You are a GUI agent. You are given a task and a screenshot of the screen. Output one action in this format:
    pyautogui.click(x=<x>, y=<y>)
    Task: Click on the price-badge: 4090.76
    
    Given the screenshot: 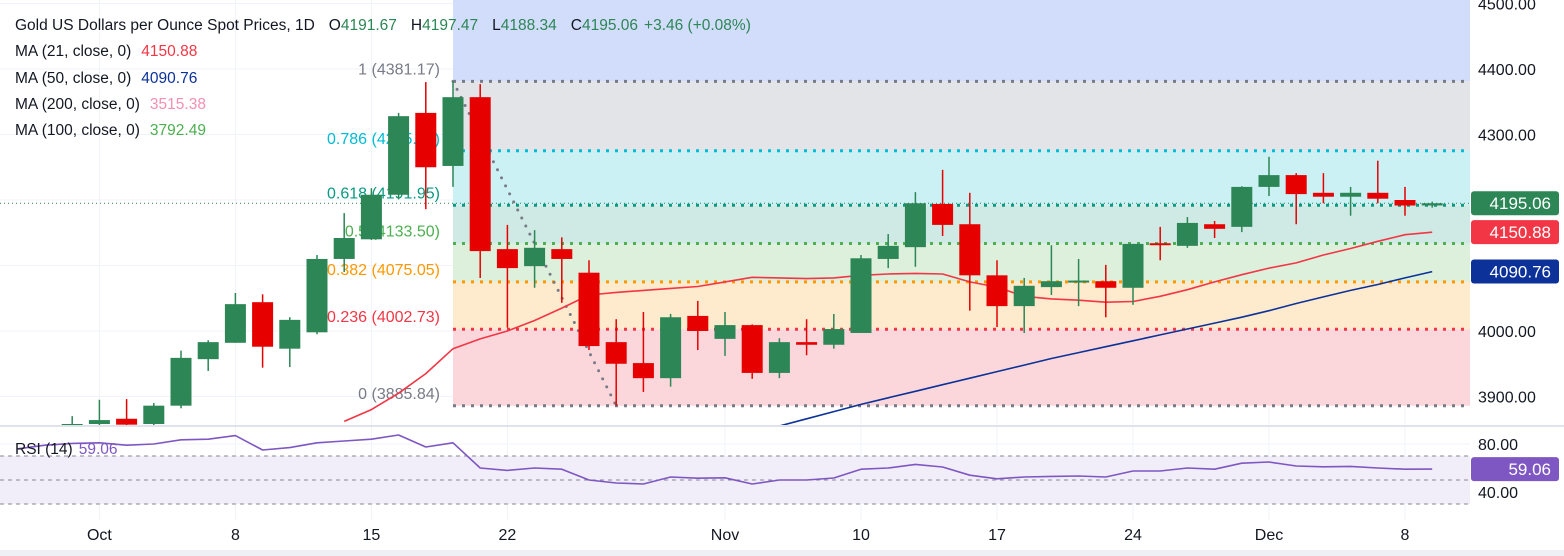 What is the action you would take?
    pyautogui.click(x=1515, y=271)
    